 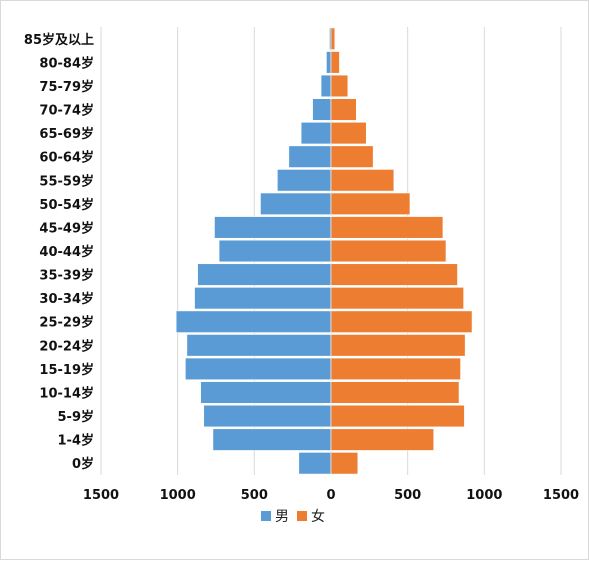 I want to click on x-tick-label-4: 500, so click(x=407, y=495).